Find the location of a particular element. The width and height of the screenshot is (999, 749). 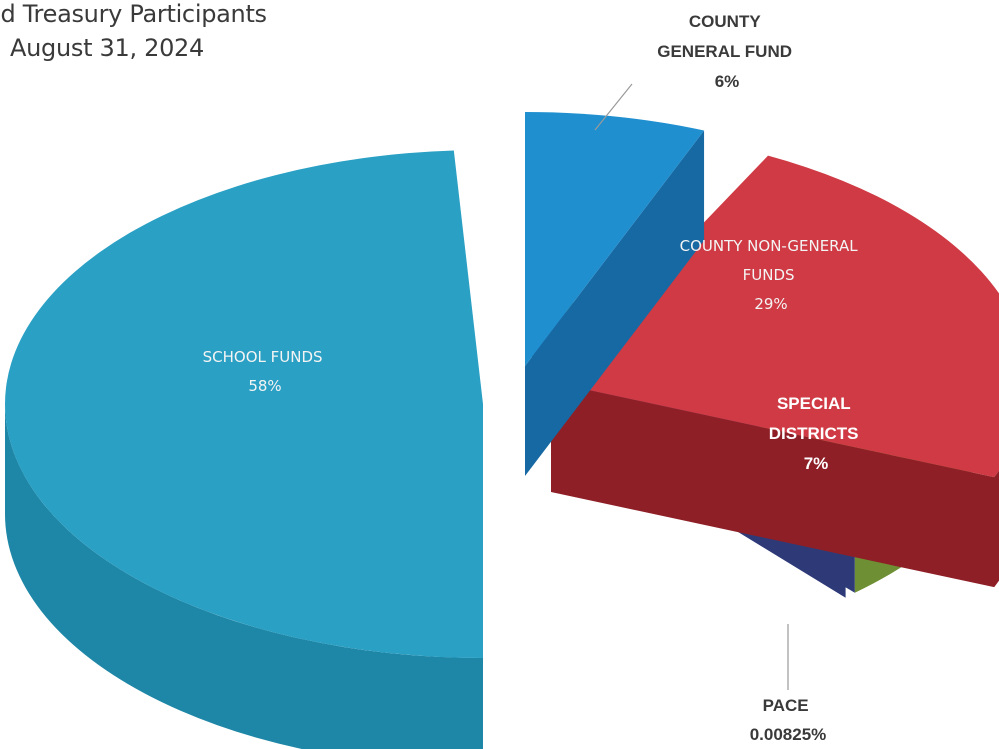

pct-pace: 0.00825% is located at coordinates (788, 734).